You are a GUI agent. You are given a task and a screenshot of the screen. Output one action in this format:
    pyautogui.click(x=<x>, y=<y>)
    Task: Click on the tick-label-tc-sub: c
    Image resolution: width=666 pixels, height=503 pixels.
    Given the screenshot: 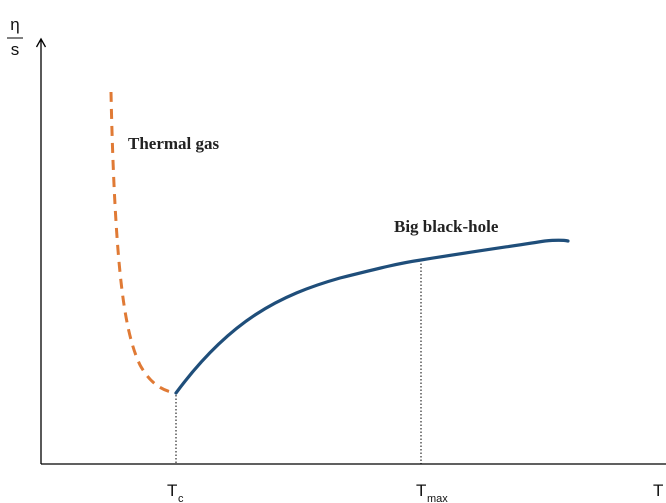 What is the action you would take?
    pyautogui.click(x=181, y=498)
    